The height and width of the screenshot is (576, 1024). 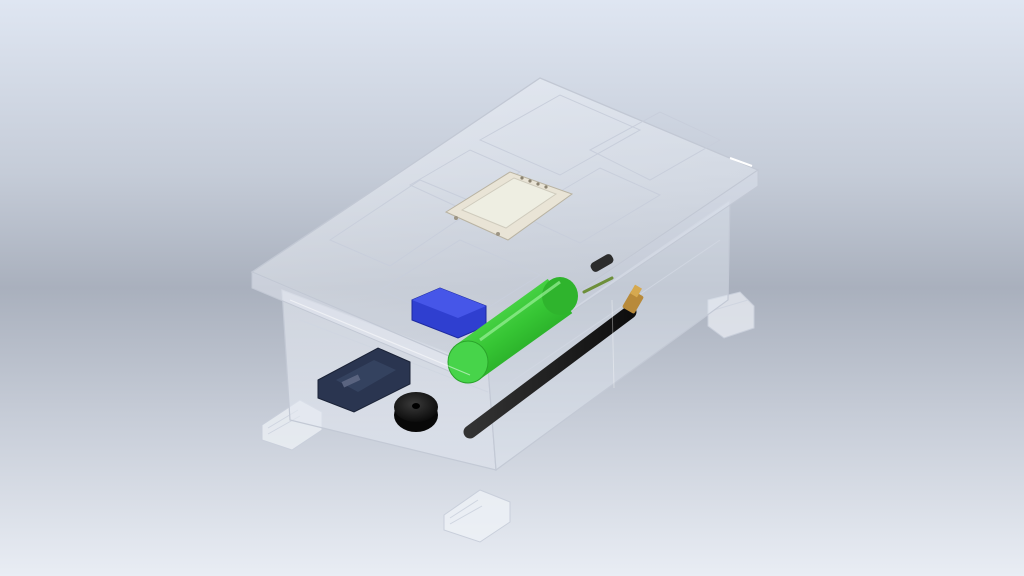 I want to click on enclosure-front-edge, so click(x=452, y=344).